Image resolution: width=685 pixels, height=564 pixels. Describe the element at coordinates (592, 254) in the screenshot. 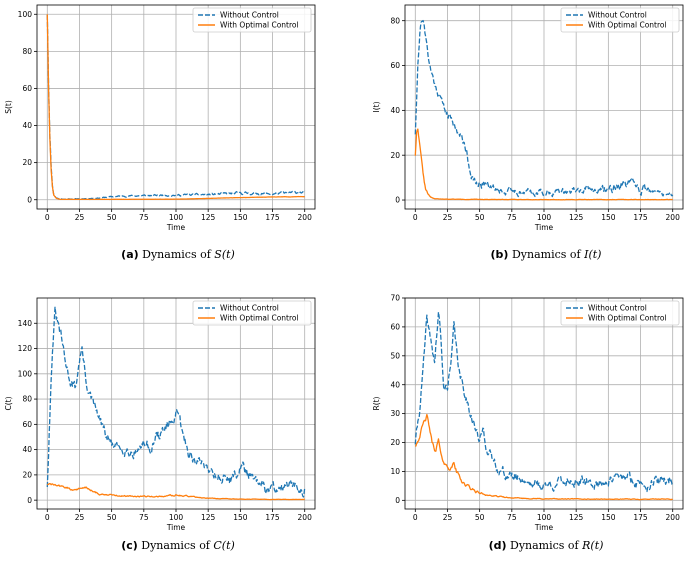

I see `caption-variable: I(t)` at that location.